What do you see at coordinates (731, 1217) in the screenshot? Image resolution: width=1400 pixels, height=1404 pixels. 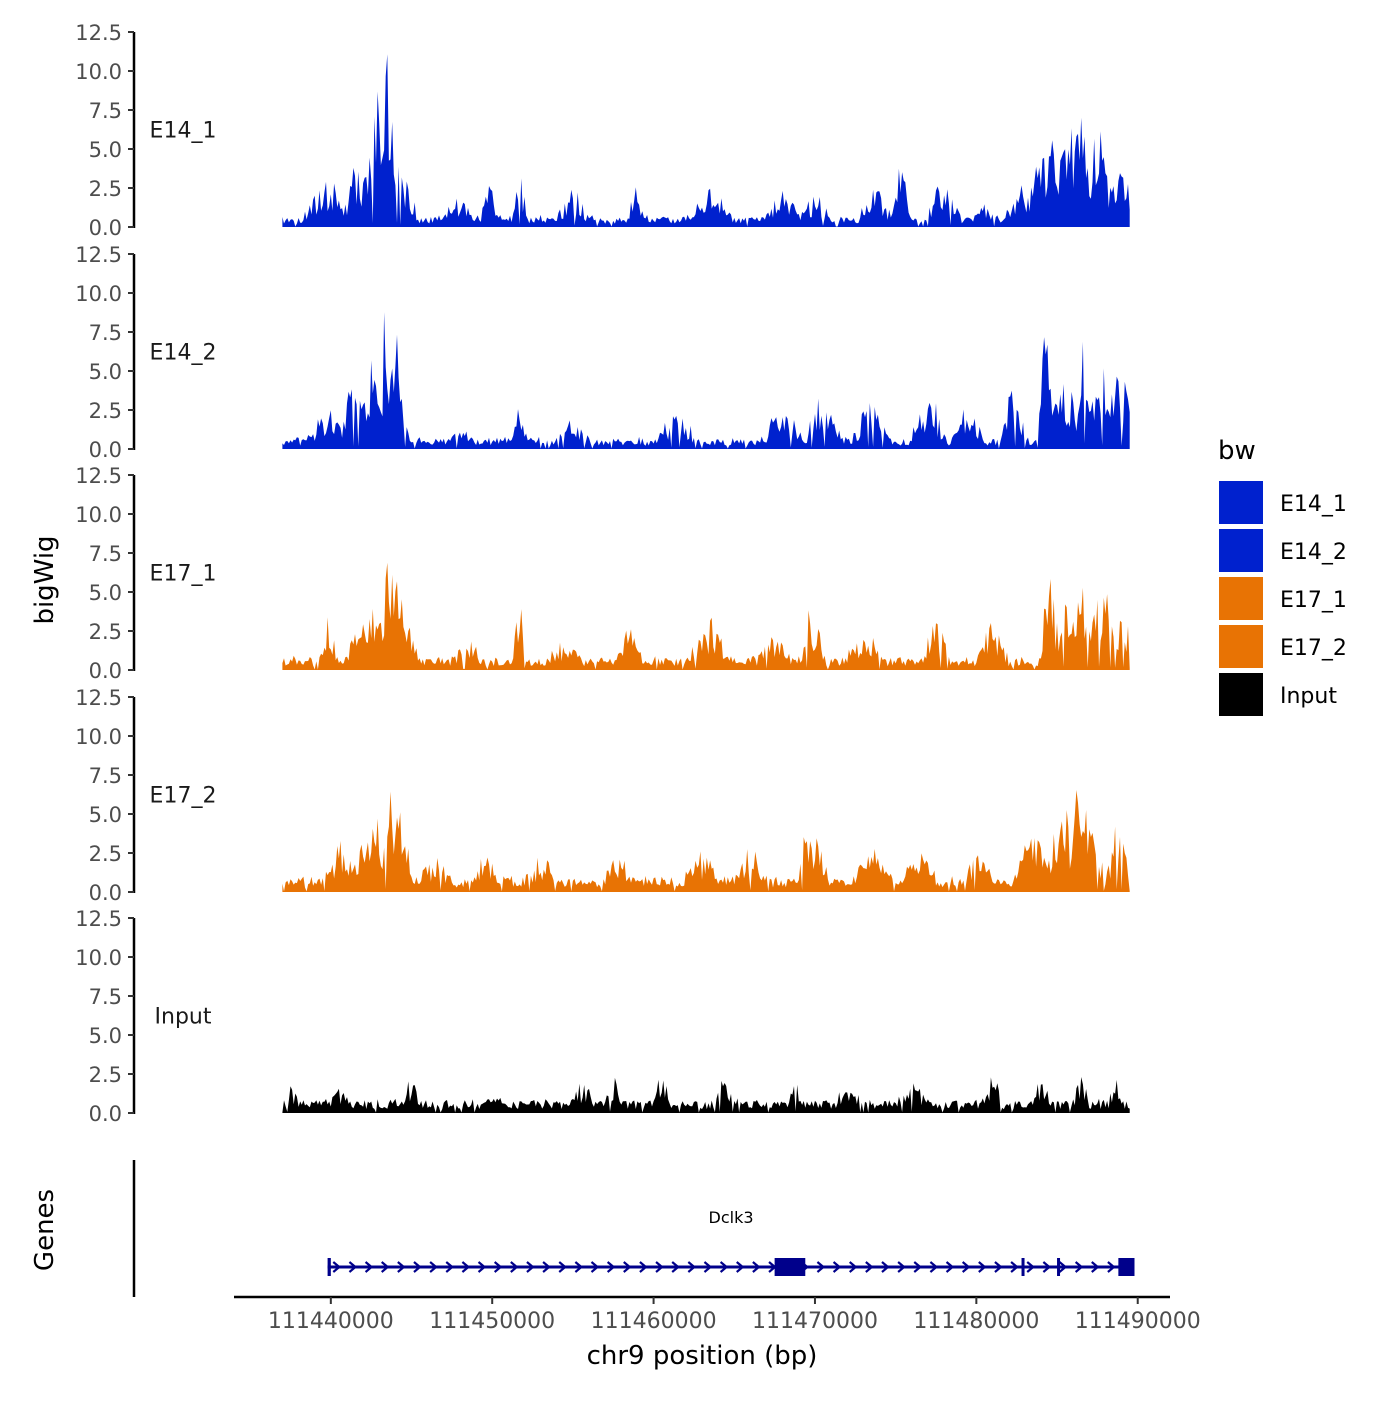 I see `gene-name-label: Dclk3` at bounding box center [731, 1217].